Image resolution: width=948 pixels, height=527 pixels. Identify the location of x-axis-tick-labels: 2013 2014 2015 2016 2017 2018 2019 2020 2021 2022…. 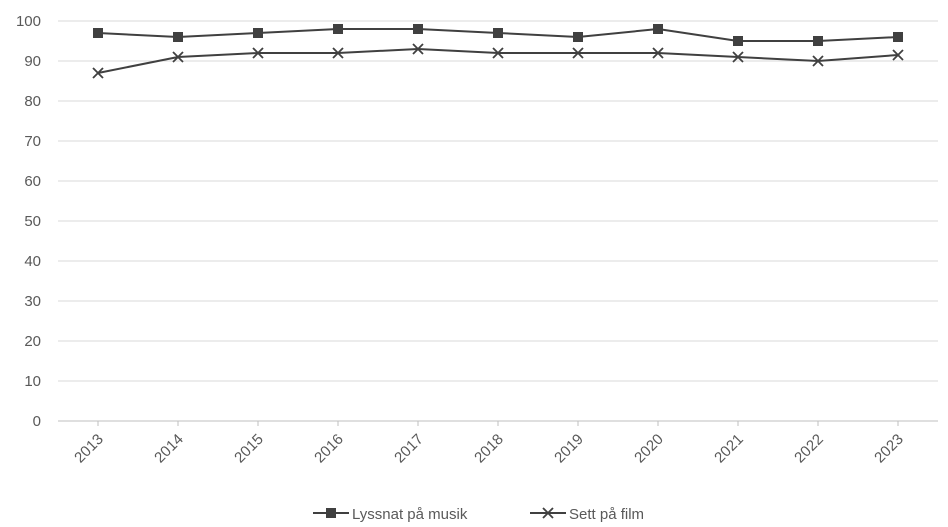
(489, 443).